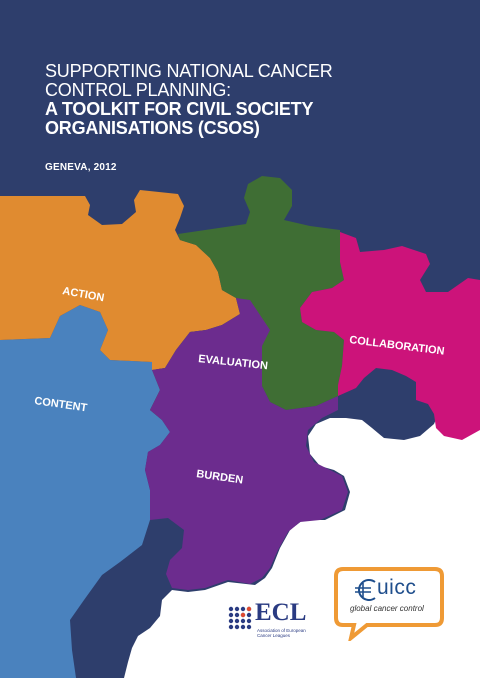  Describe the element at coordinates (138, 90) in the screenshot. I see `title-line-2: CONTROL PLANNING:` at that location.